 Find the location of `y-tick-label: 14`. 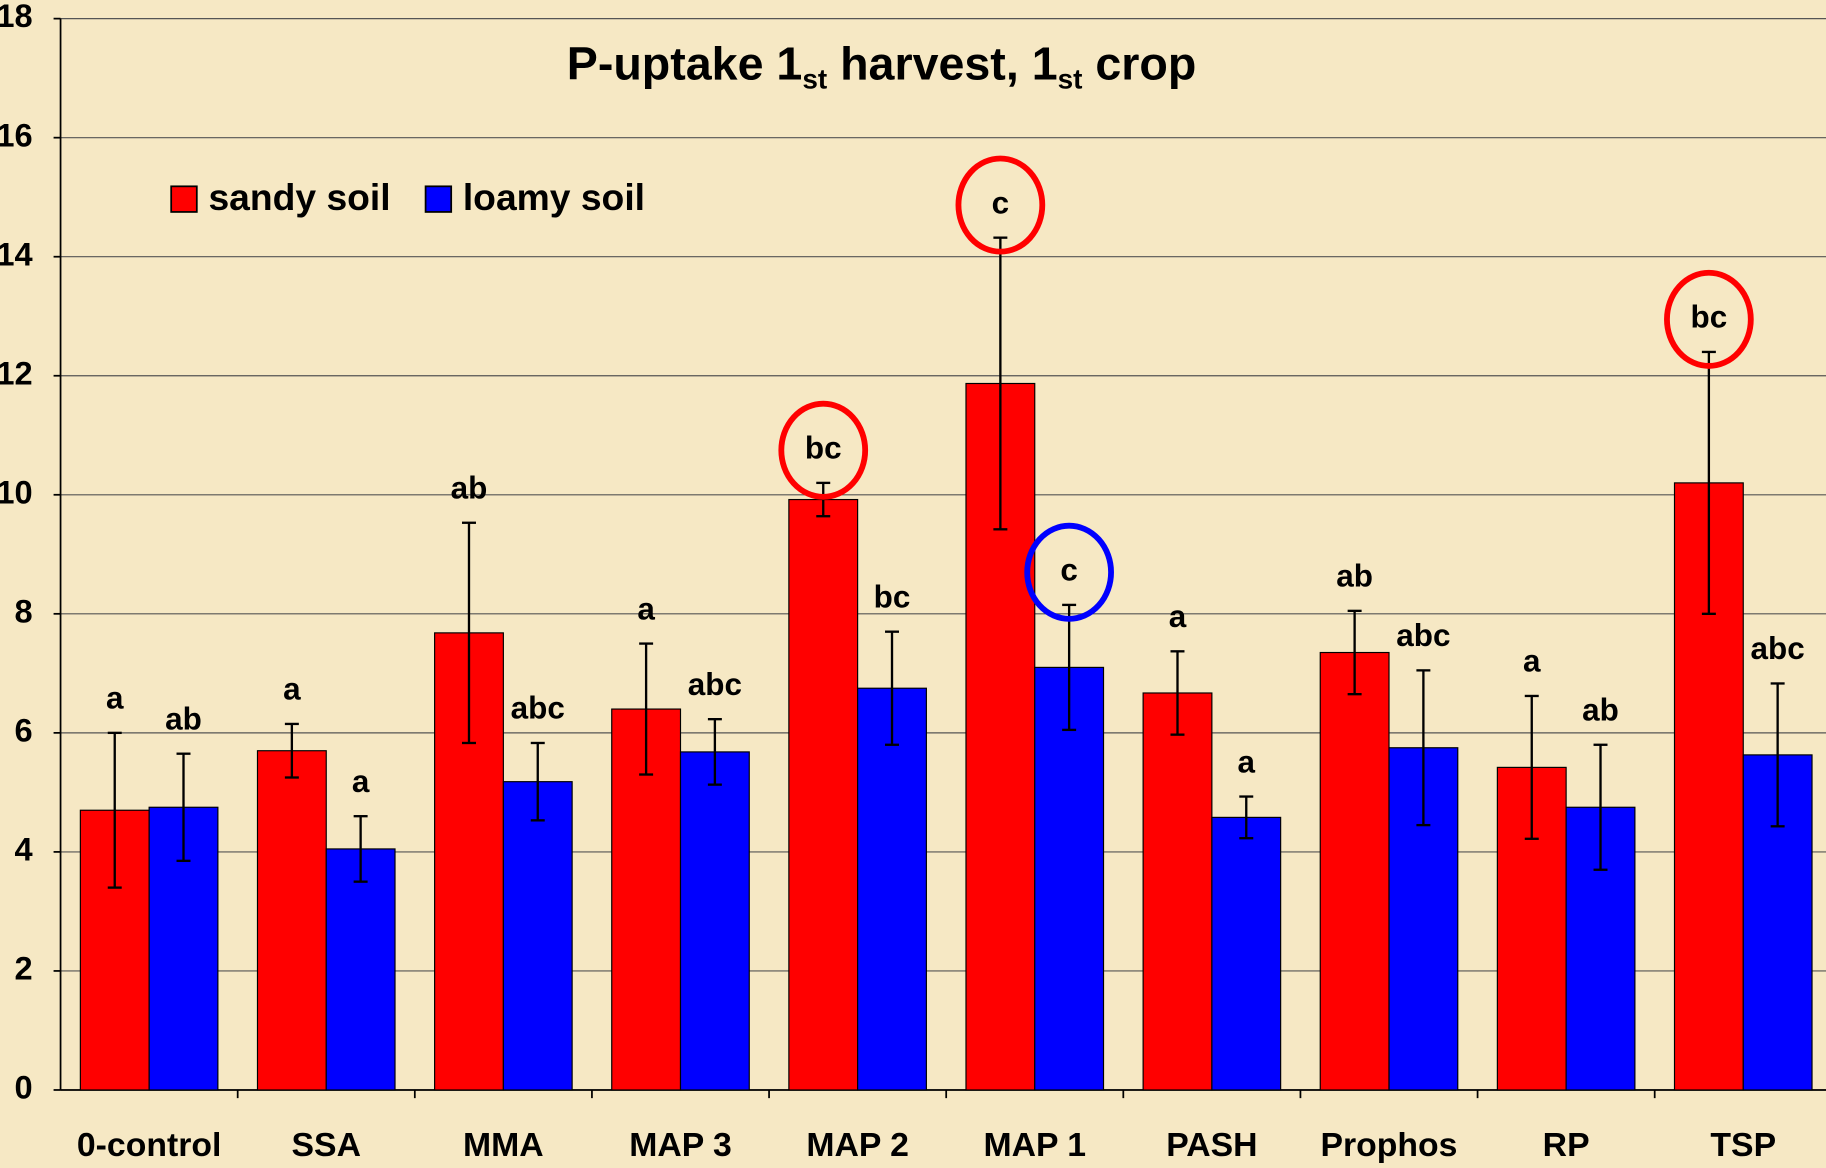

y-tick-label: 14 is located at coordinates (16, 253).